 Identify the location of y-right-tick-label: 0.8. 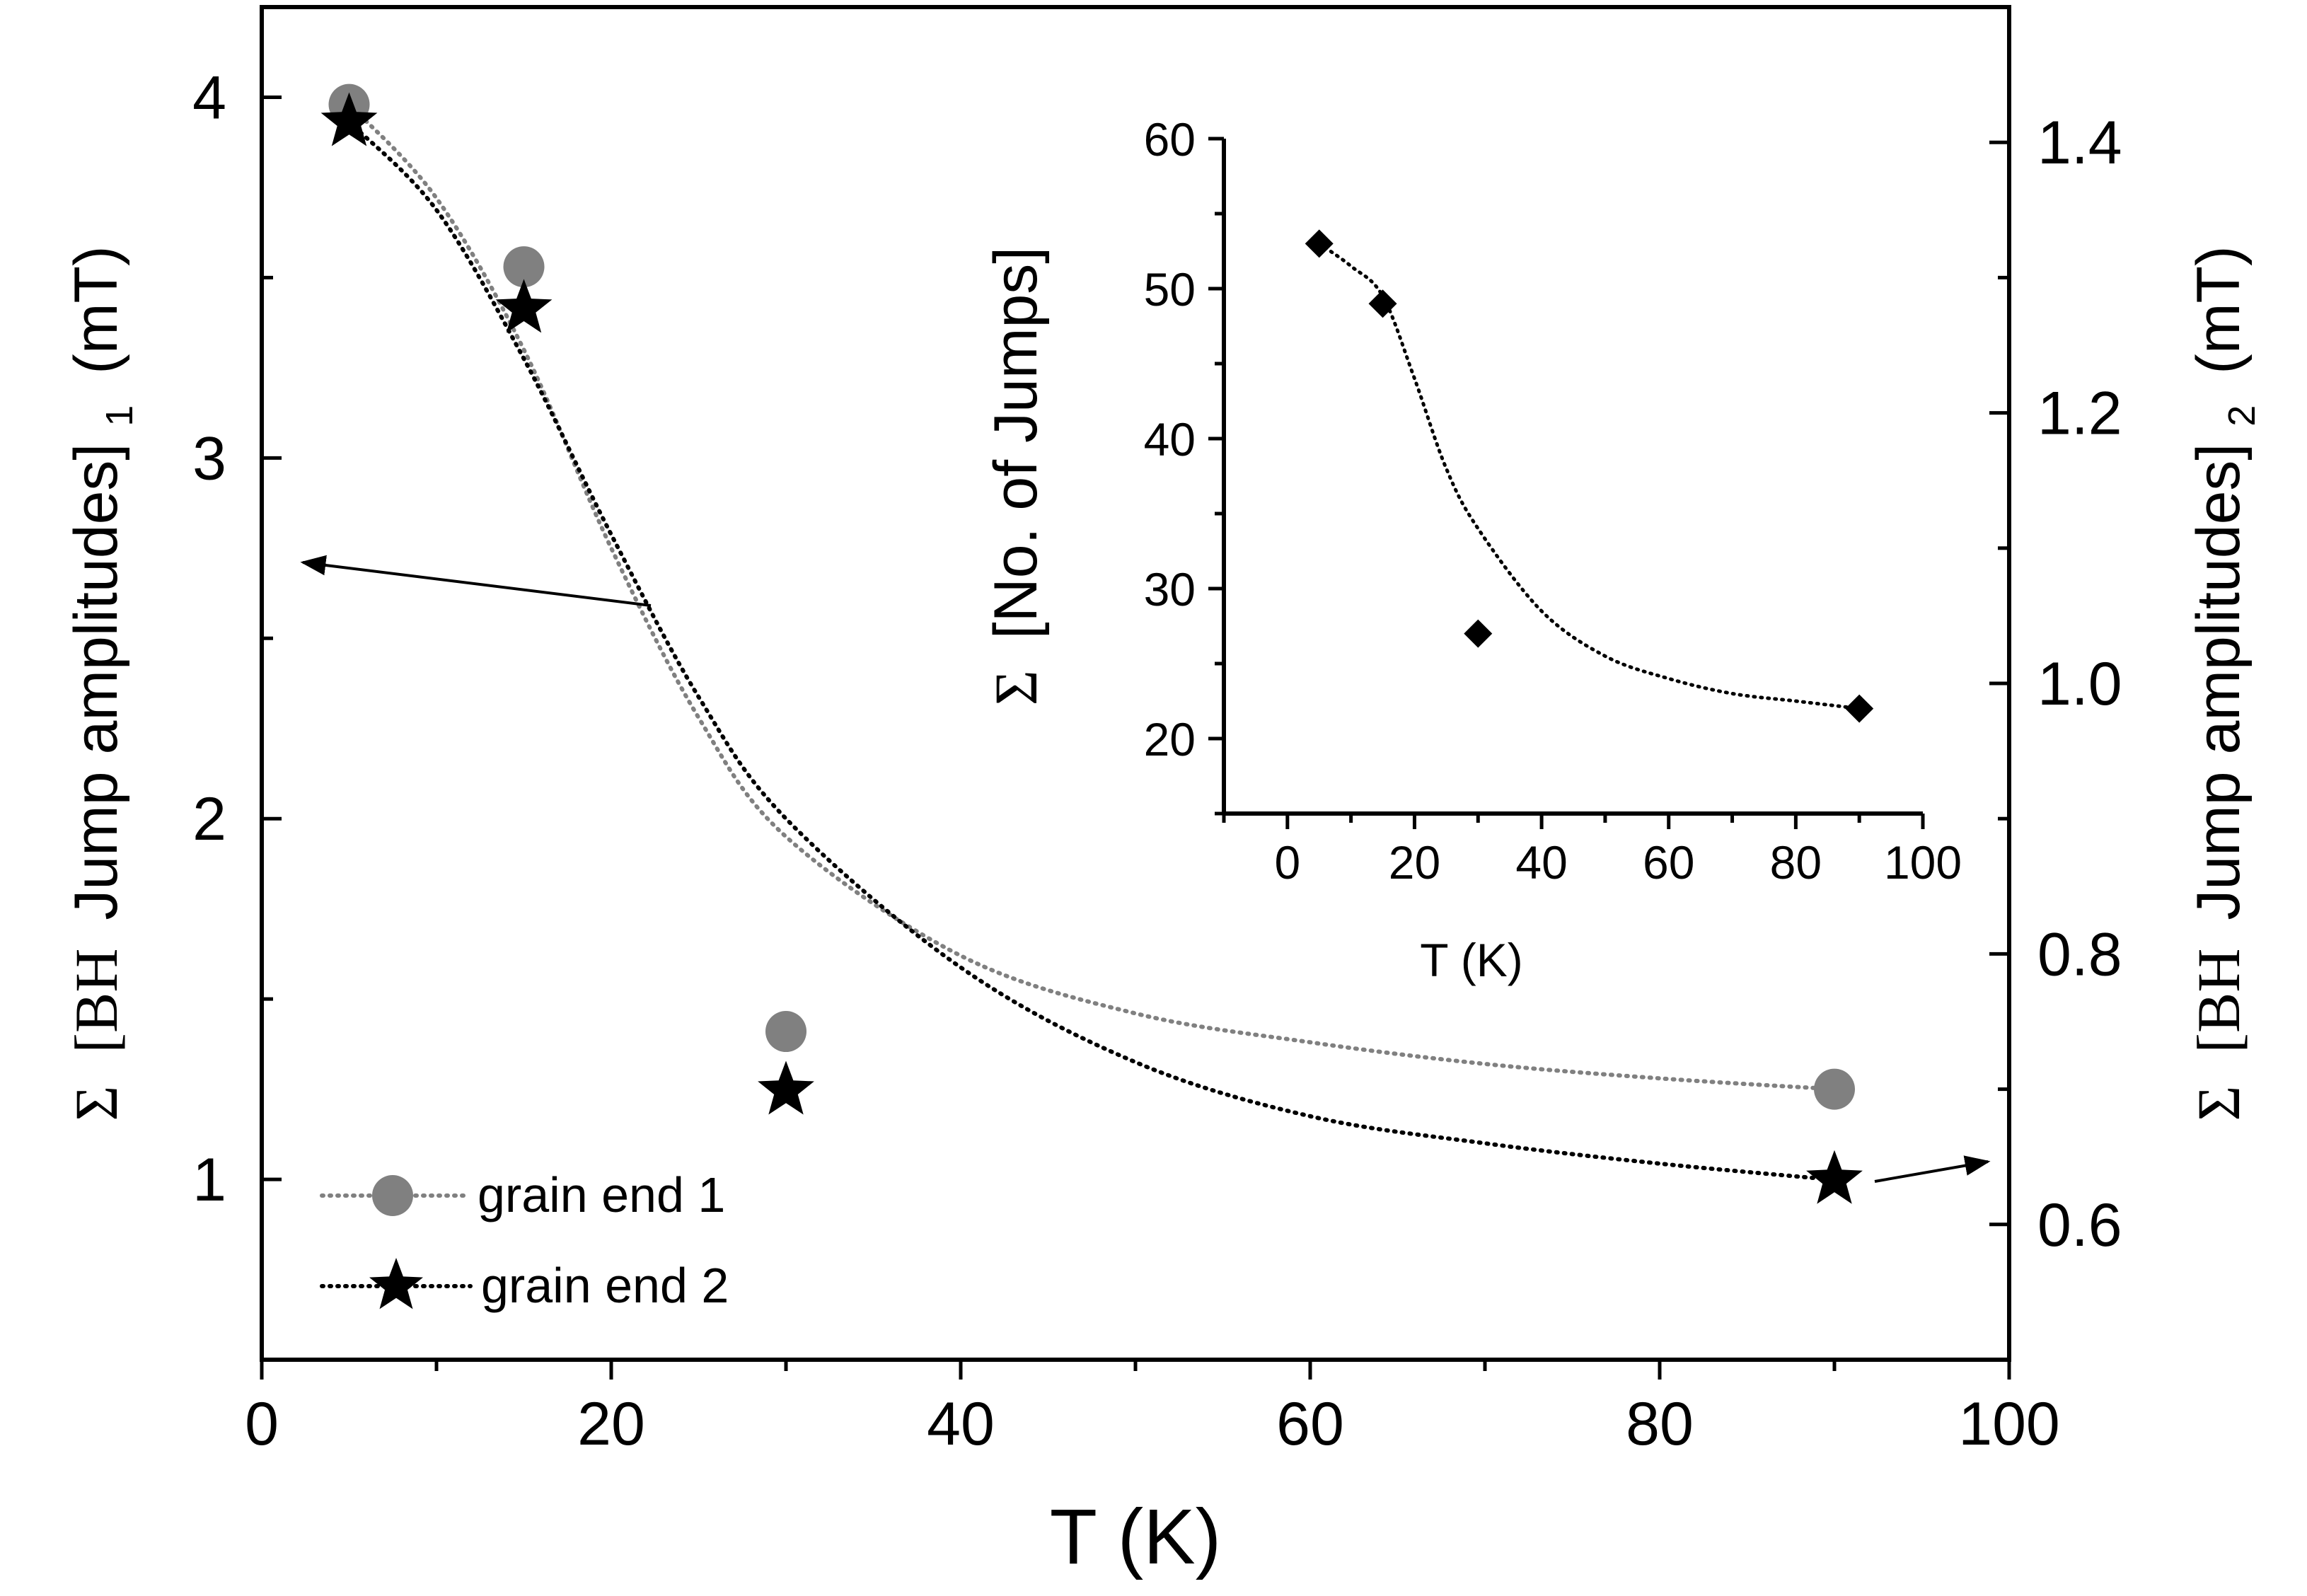
(2079, 954).